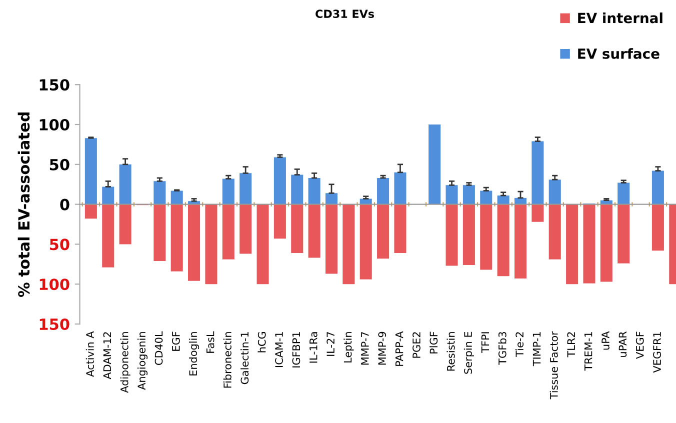  What do you see at coordinates (536, 349) in the screenshot?
I see `x-tick-label: TIMP-1` at bounding box center [536, 349].